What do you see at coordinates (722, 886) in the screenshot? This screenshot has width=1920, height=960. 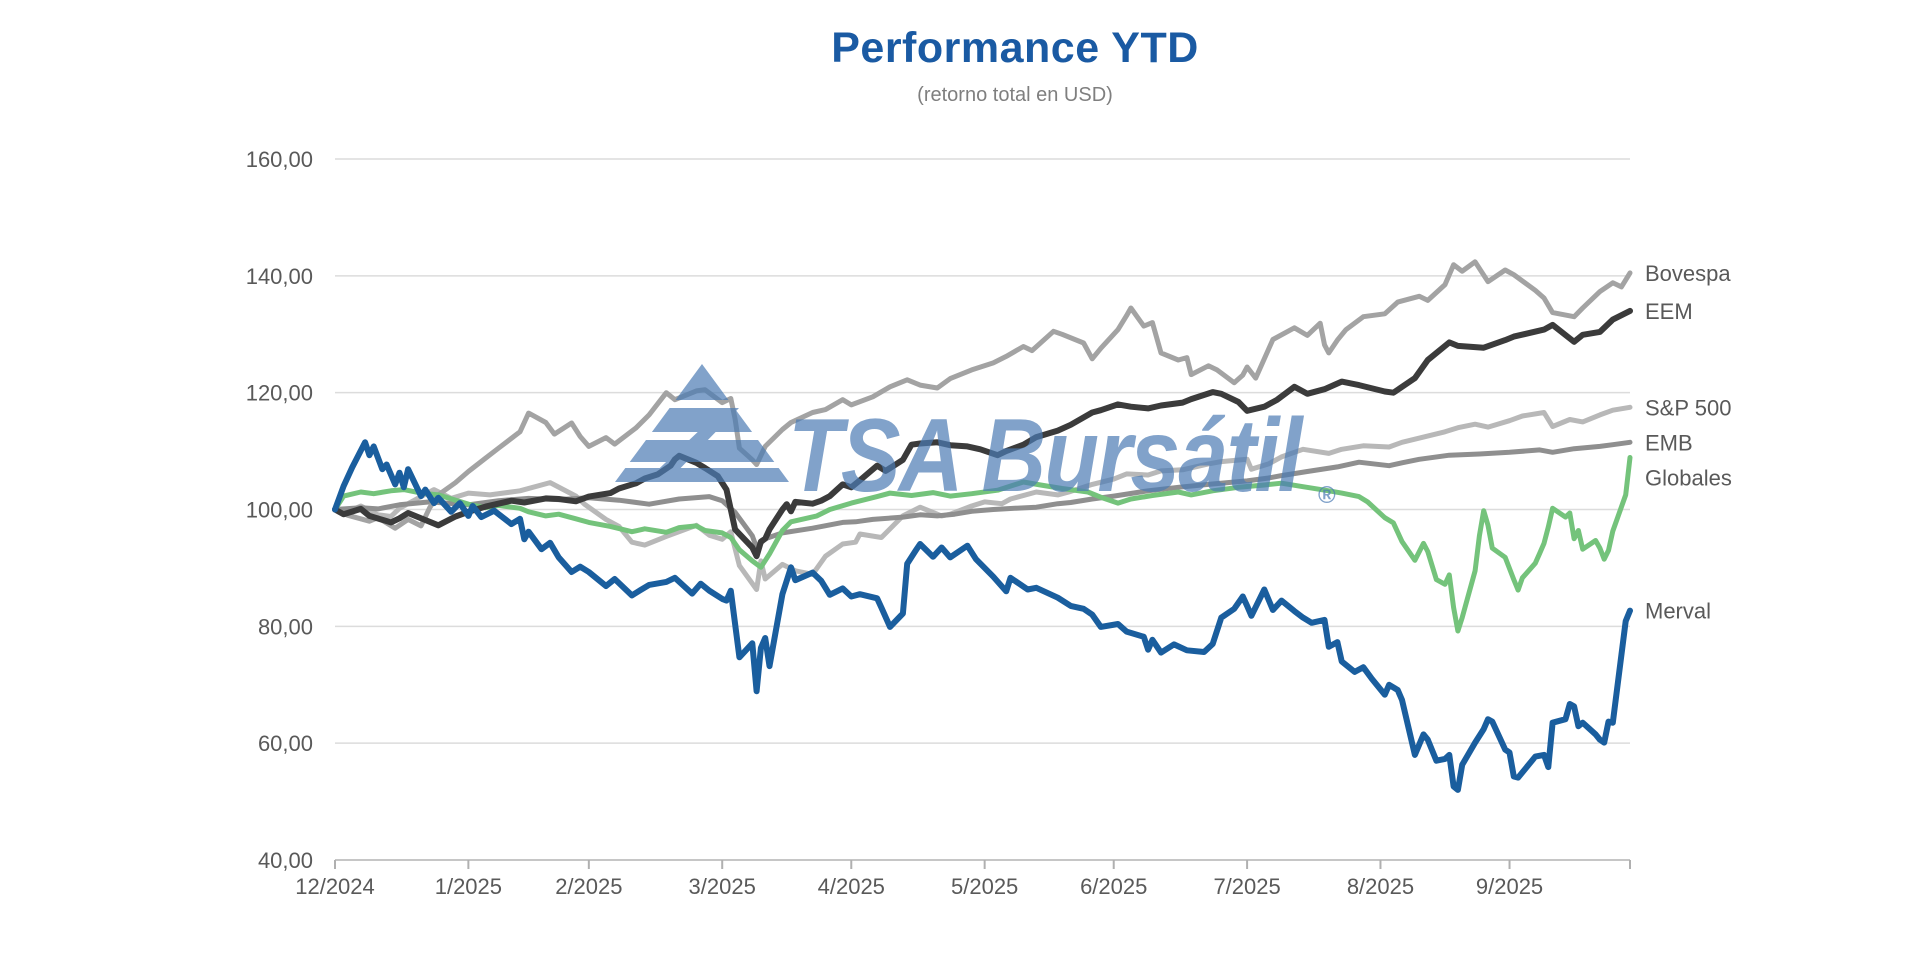 I see `x-axis-label: 3/2025` at bounding box center [722, 886].